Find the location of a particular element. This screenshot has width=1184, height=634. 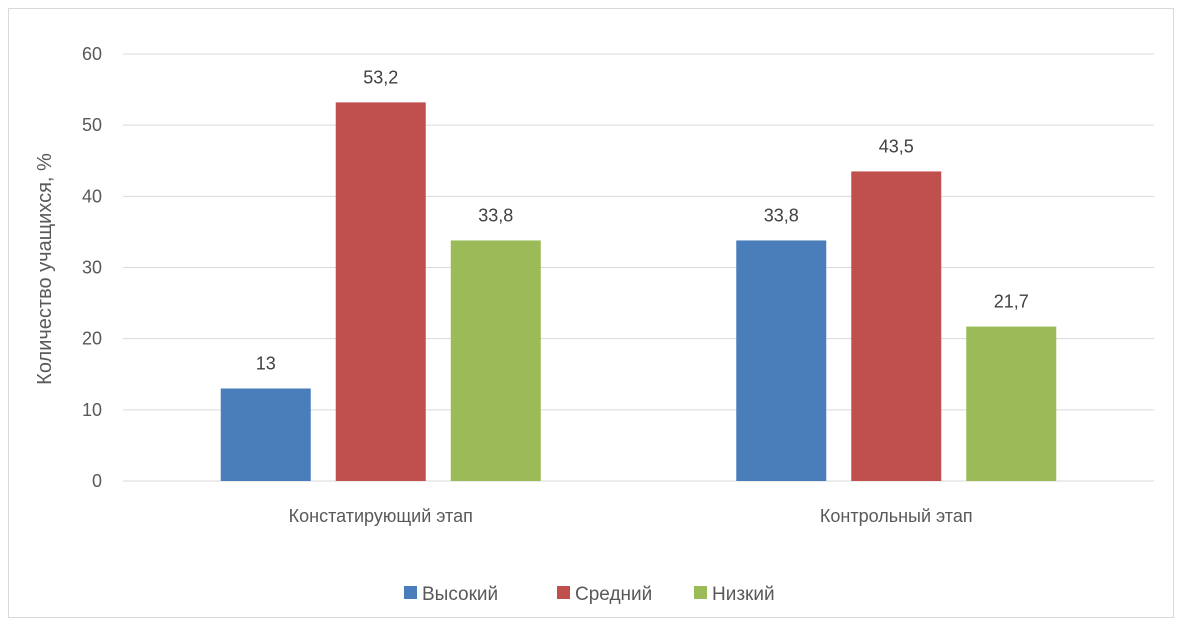

legend-label: Высокий is located at coordinates (460, 594).